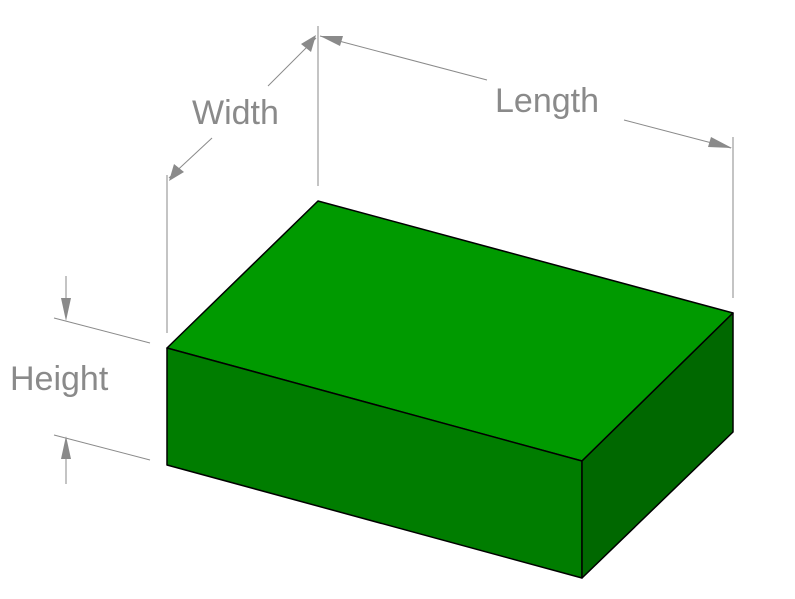 This screenshot has height=599, width=795. Describe the element at coordinates (59, 379) in the screenshot. I see `height-label: Height` at that location.